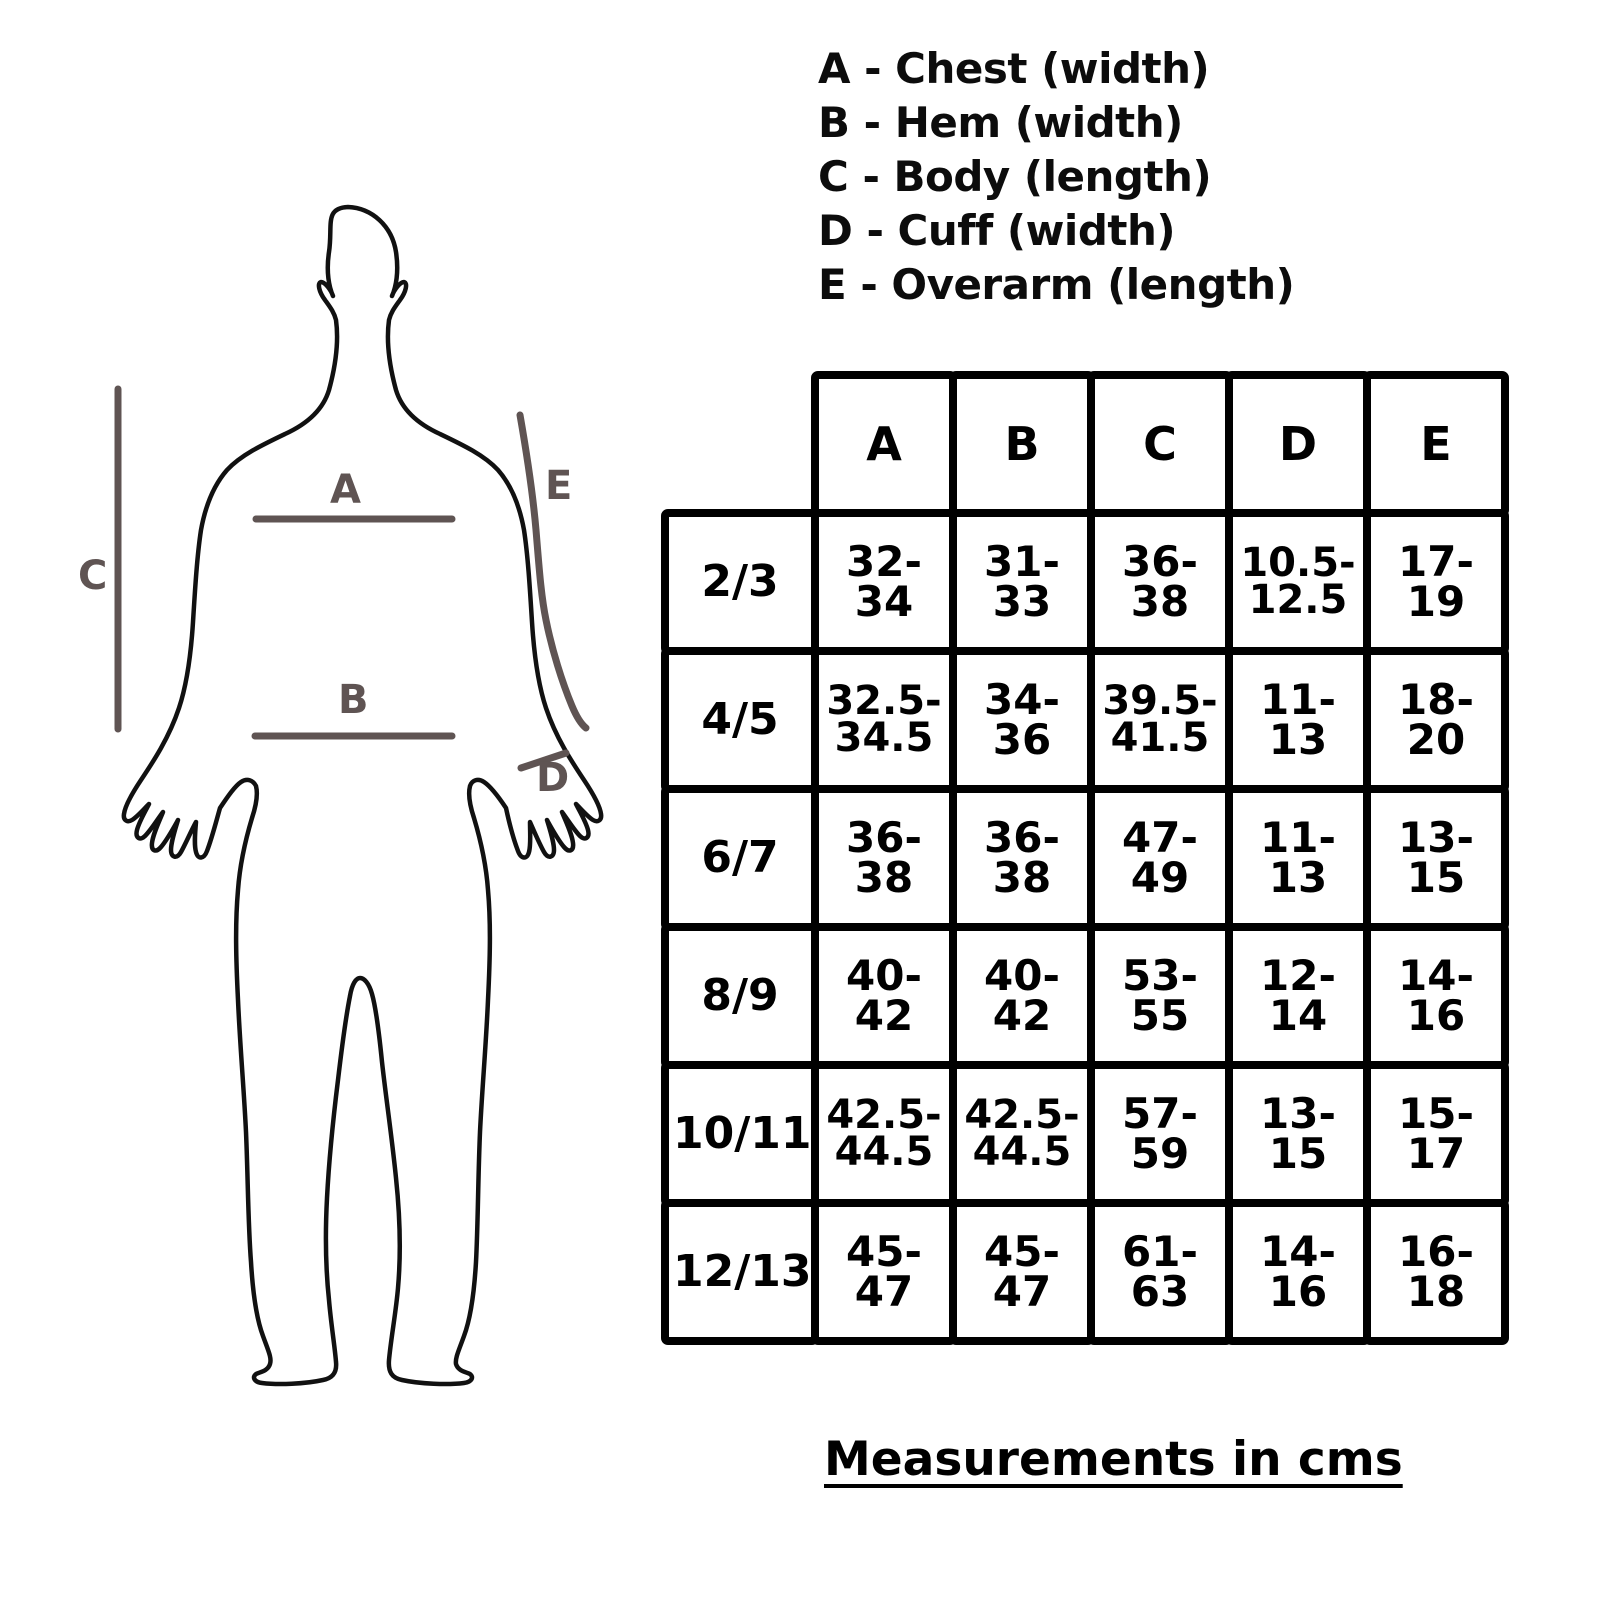  I want to click on cell-c: 39.5-41.5, so click(1160, 720).